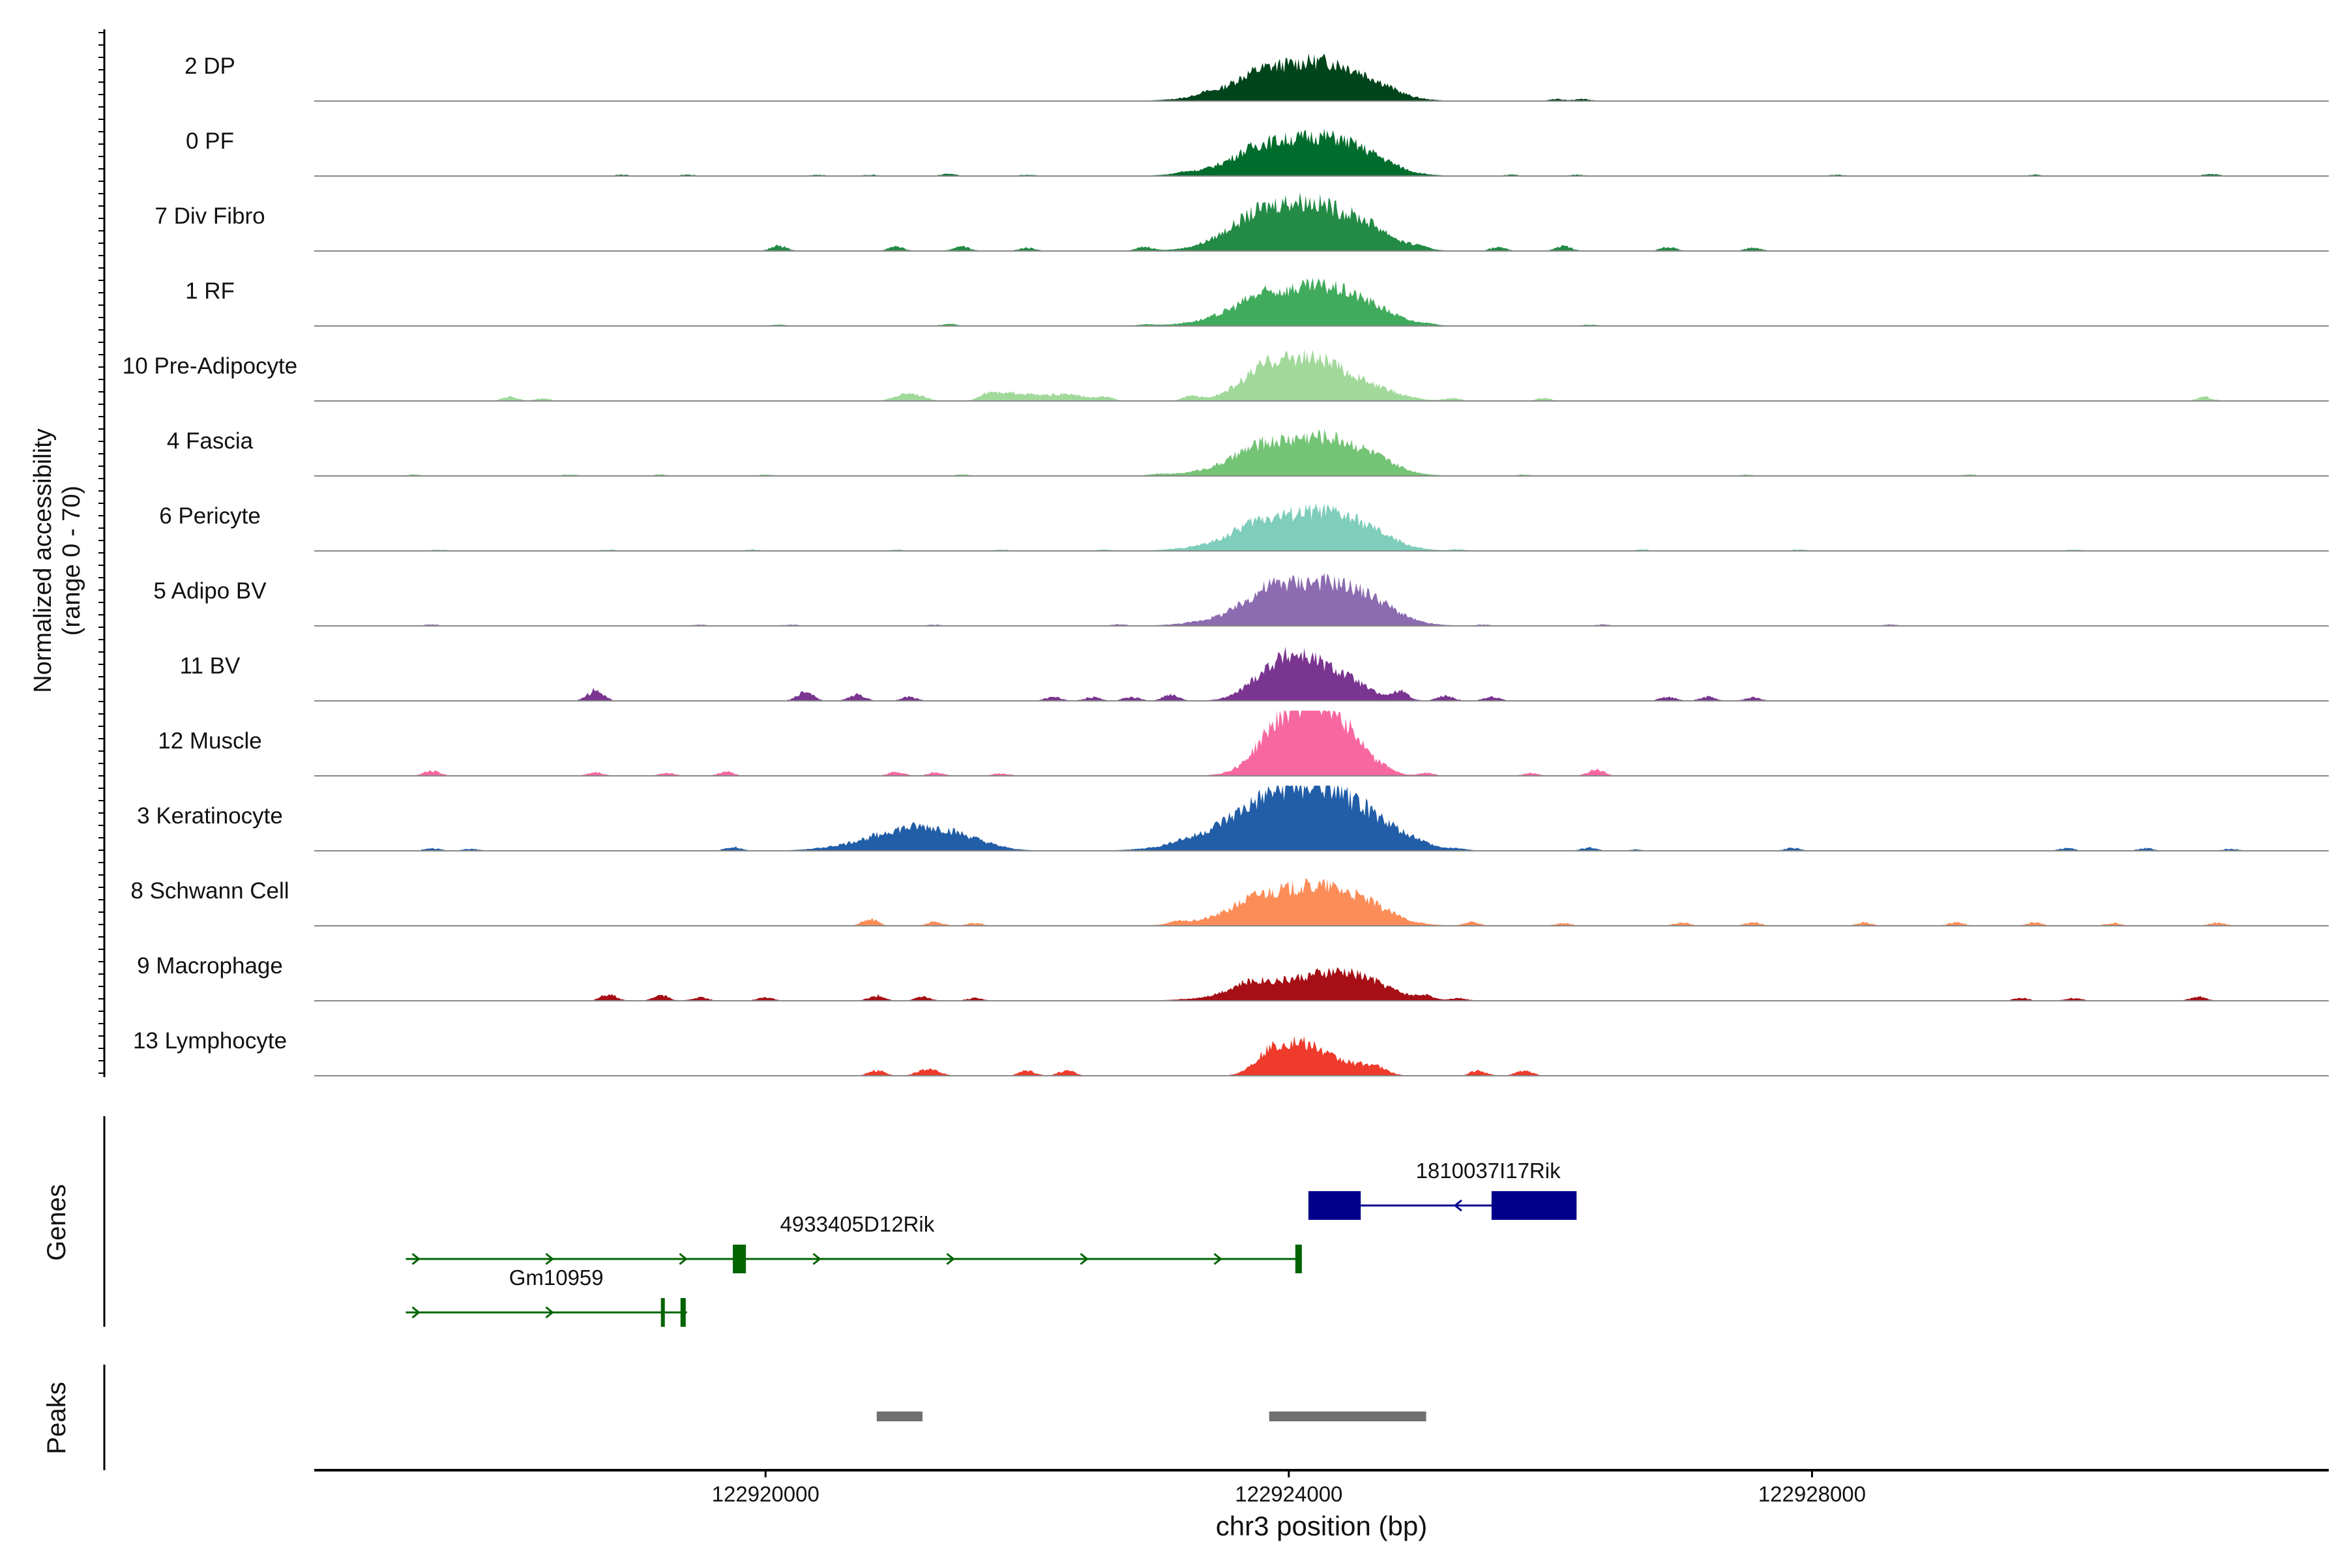 This screenshot has width=2347, height=1568. I want to click on y-axis-range-label: (range 0 - 70), so click(71, 561).